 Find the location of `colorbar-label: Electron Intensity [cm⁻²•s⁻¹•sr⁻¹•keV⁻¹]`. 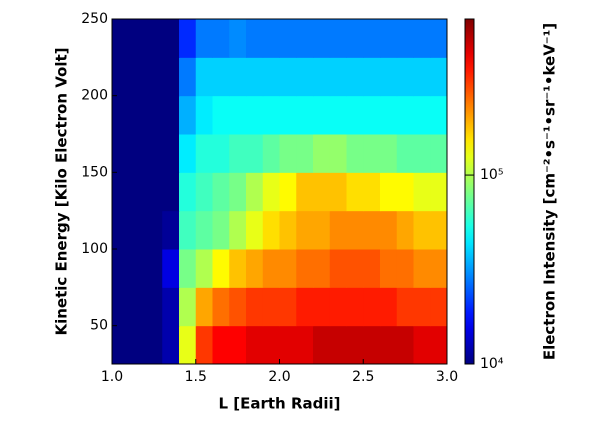

colorbar-label: Electron Intensity [cm⁻²•s⁻¹•sr⁻¹•keV⁻¹] is located at coordinates (550, 191).